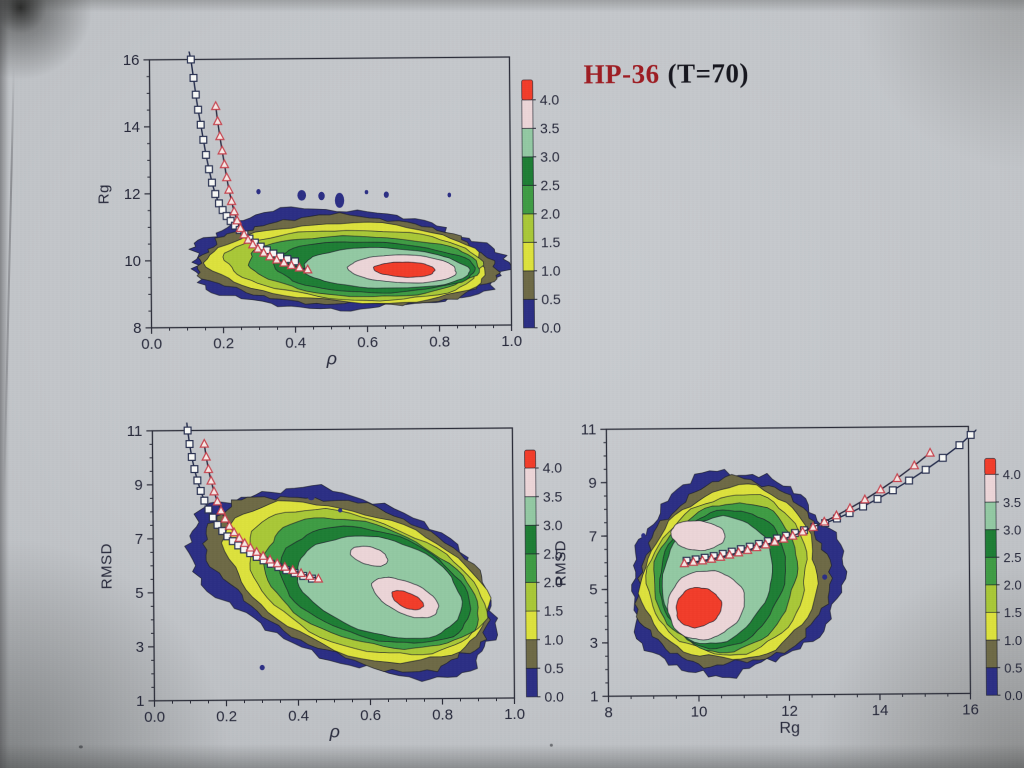 This screenshot has height=768, width=1024. What do you see at coordinates (350, 250) in the screenshot?
I see `contour-bands` at bounding box center [350, 250].